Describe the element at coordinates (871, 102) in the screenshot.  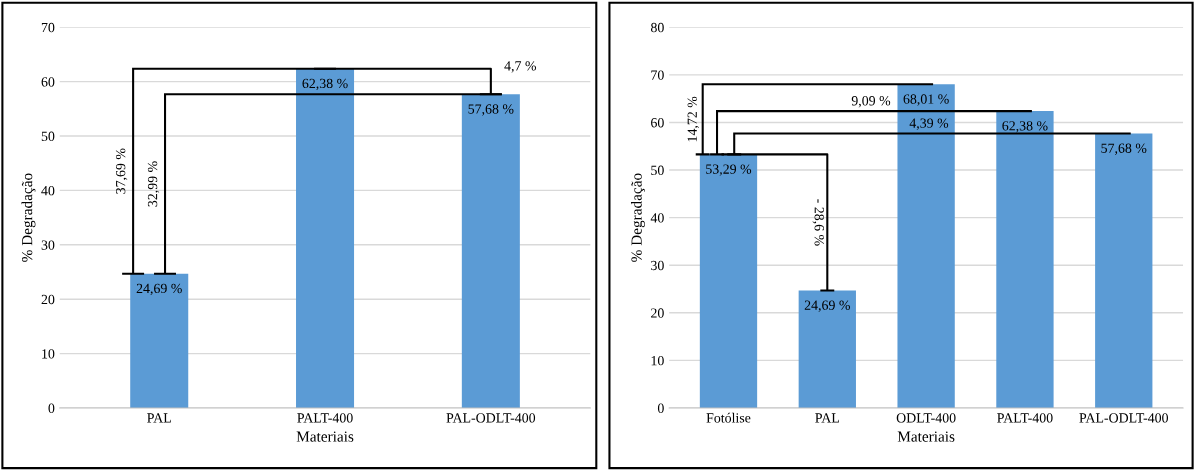
I see `annotation: 9,09 %` at that location.